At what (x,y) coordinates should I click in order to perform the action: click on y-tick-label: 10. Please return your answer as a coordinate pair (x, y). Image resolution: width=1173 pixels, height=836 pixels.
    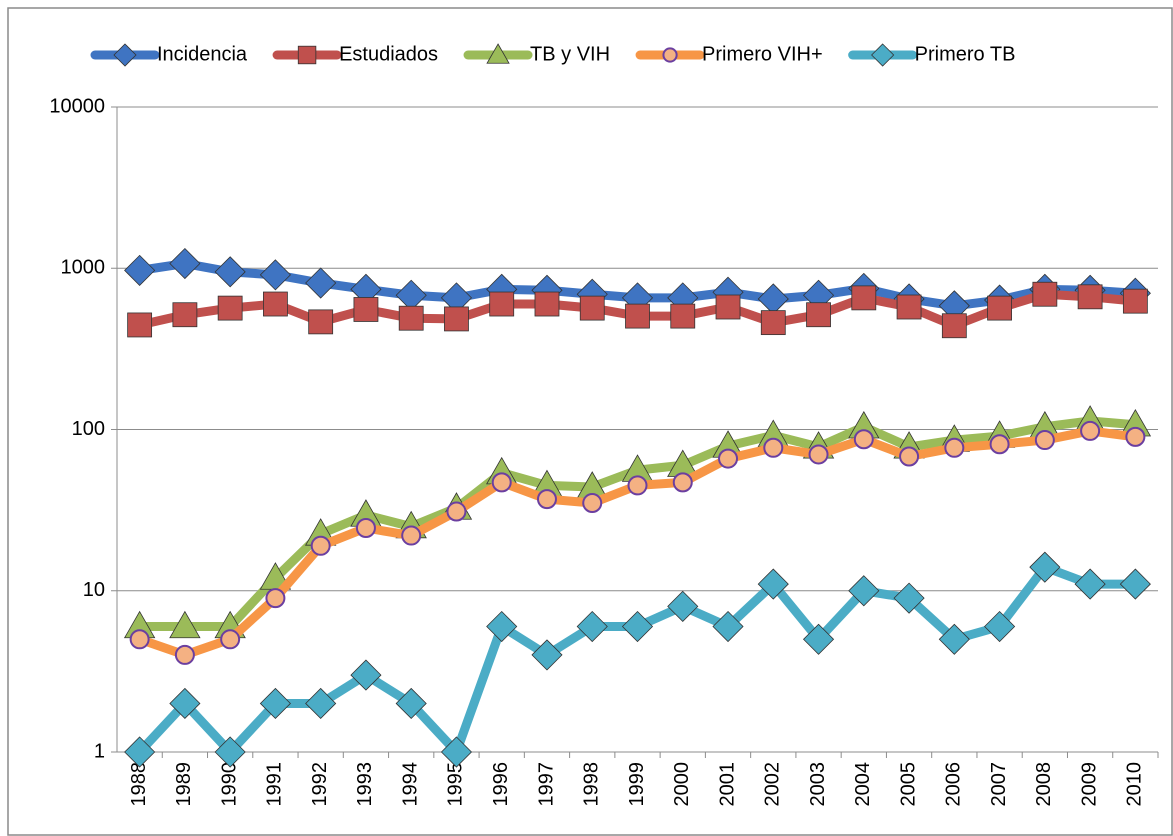
    Looking at the image, I should click on (94, 590).